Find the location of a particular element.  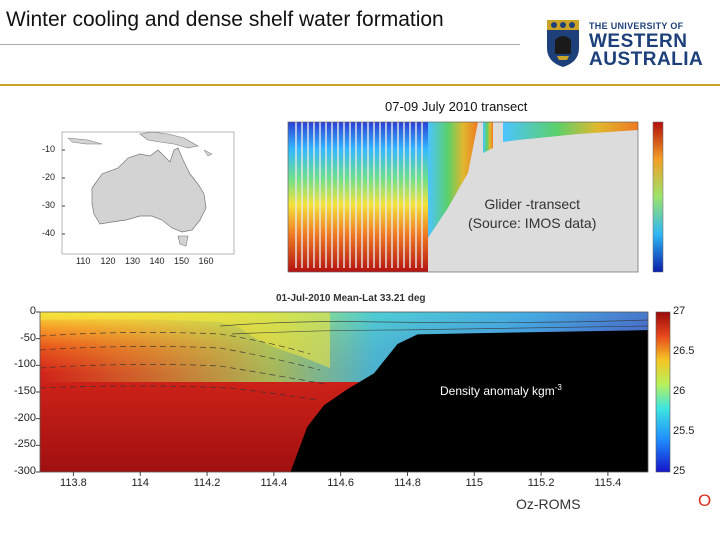

roms-x-tick: 114 is located at coordinates (140, 483).